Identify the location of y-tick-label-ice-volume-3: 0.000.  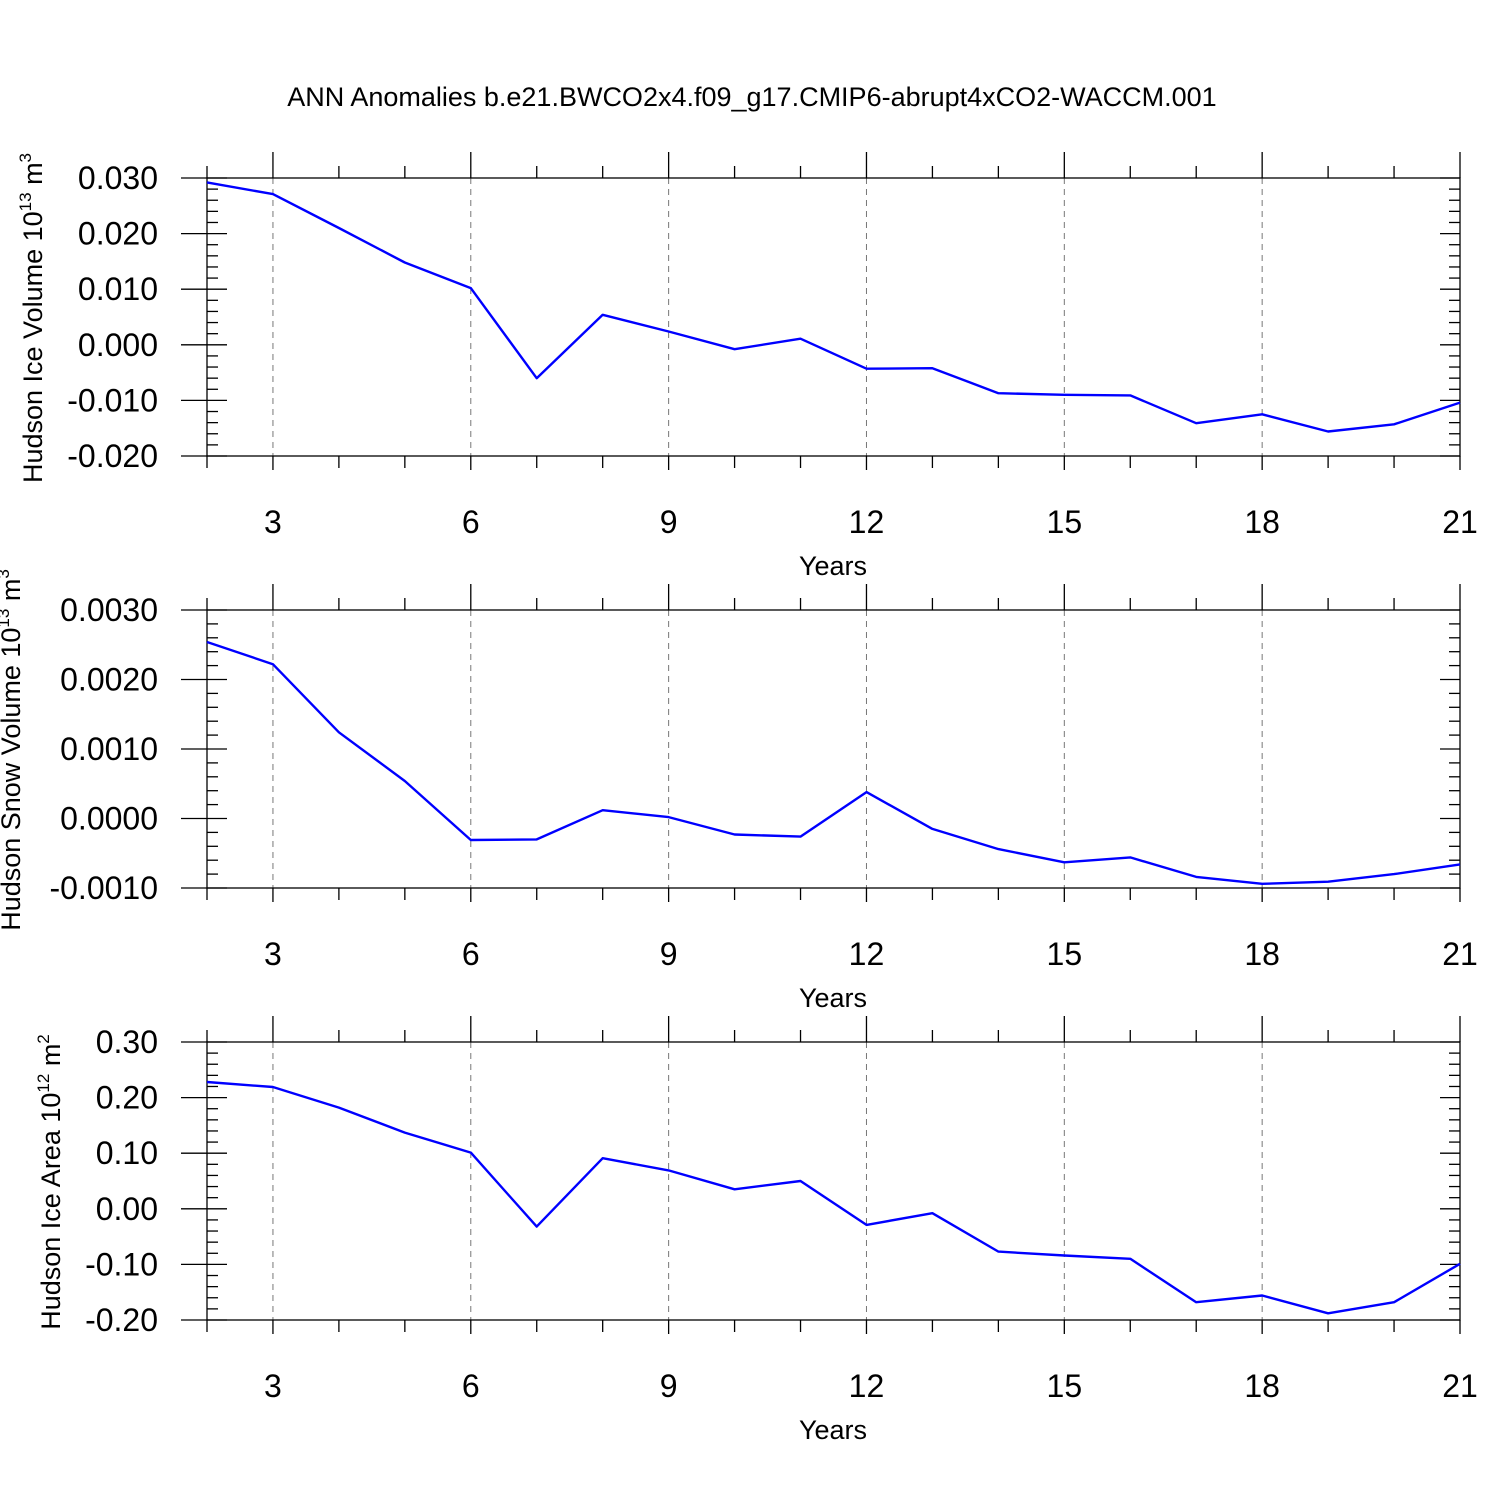
(118, 345).